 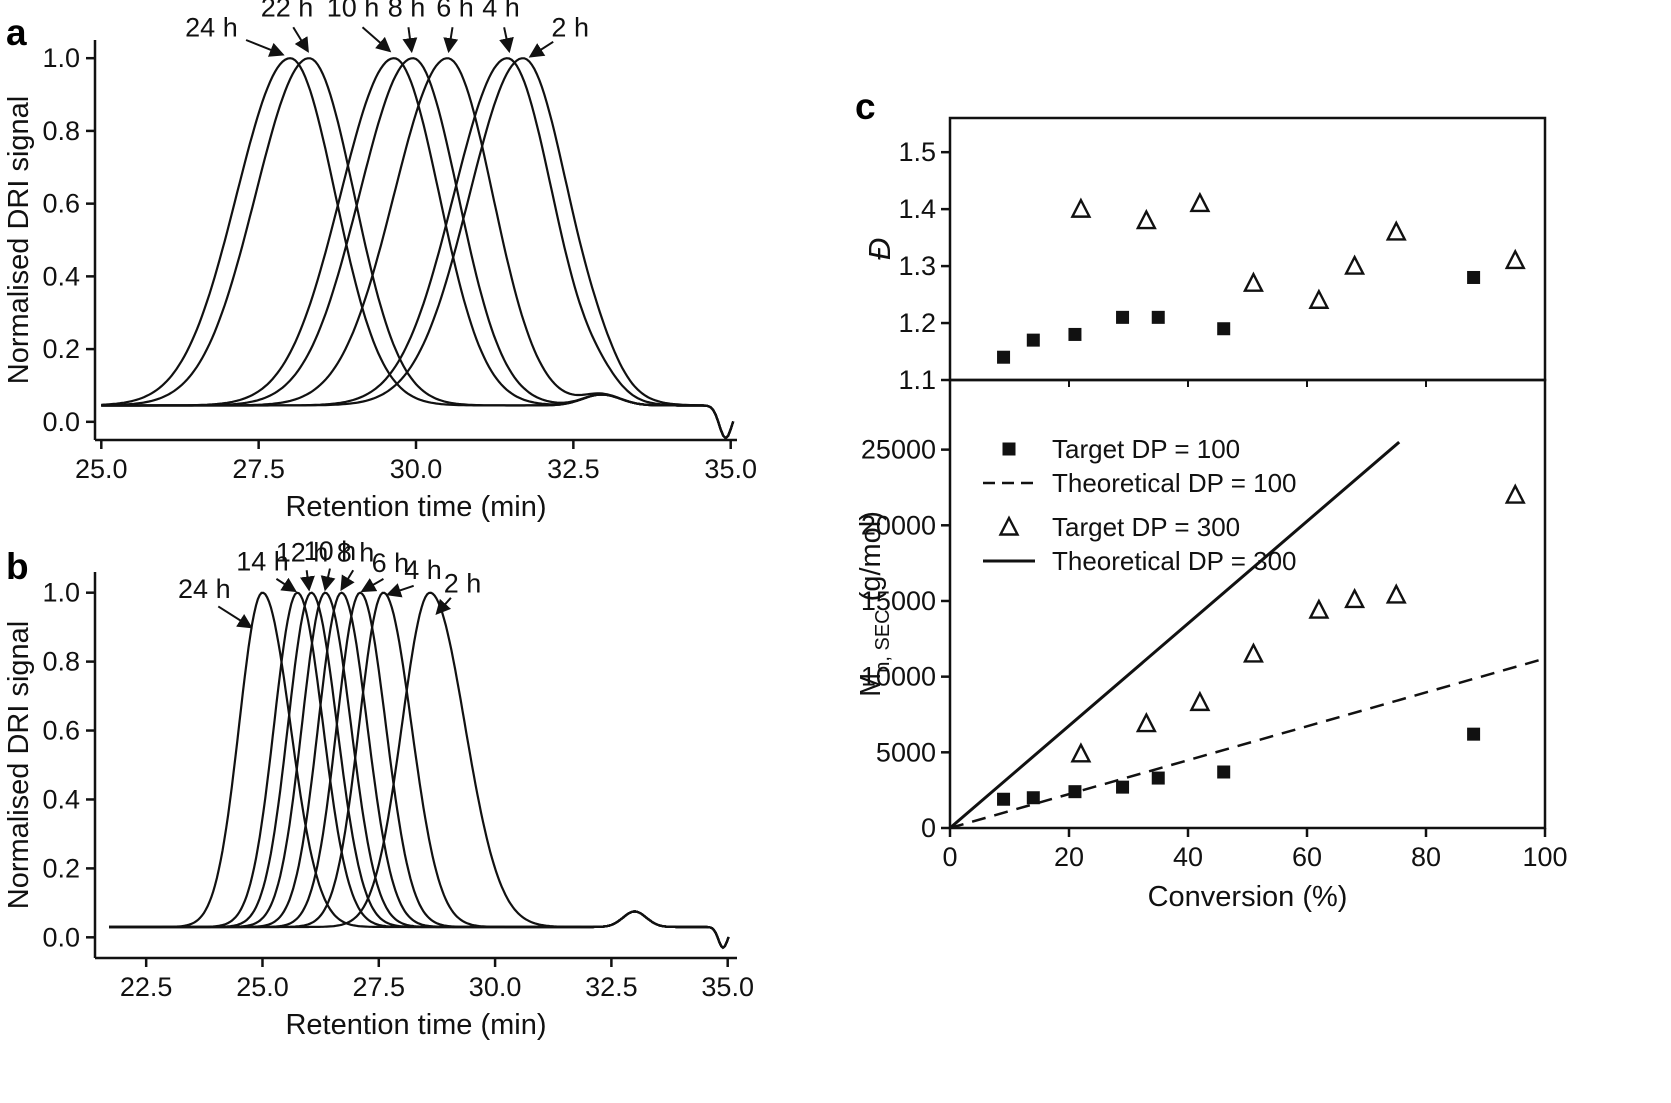 What do you see at coordinates (287, 11) in the screenshot?
I see `peak-time-label: 22 h` at bounding box center [287, 11].